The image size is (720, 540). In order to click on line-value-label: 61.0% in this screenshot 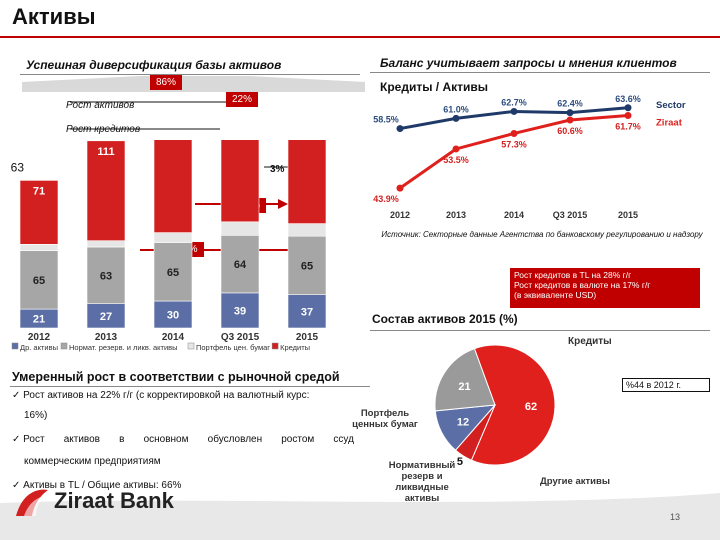, I will do `click(456, 109)`.